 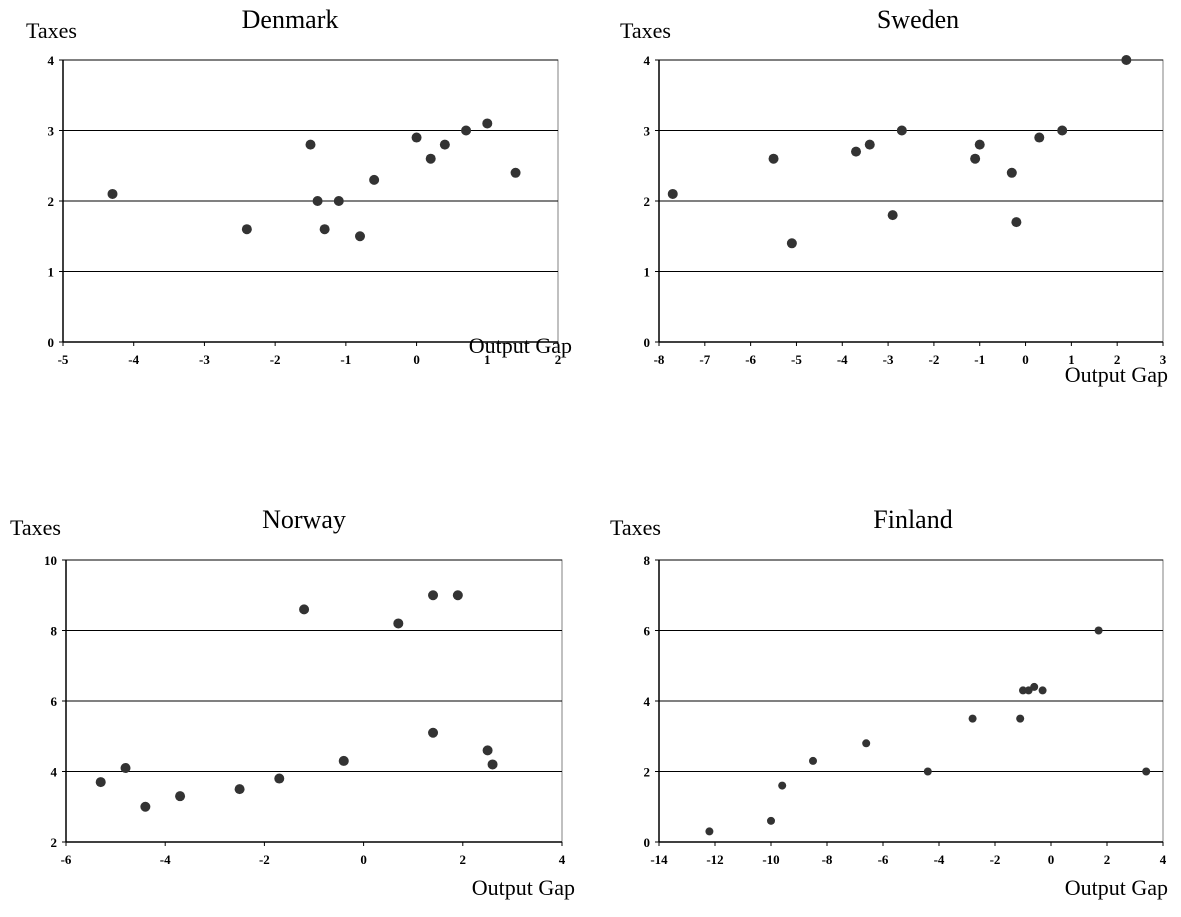 What do you see at coordinates (487, 359) in the screenshot?
I see `x-tick-label-1: 1` at bounding box center [487, 359].